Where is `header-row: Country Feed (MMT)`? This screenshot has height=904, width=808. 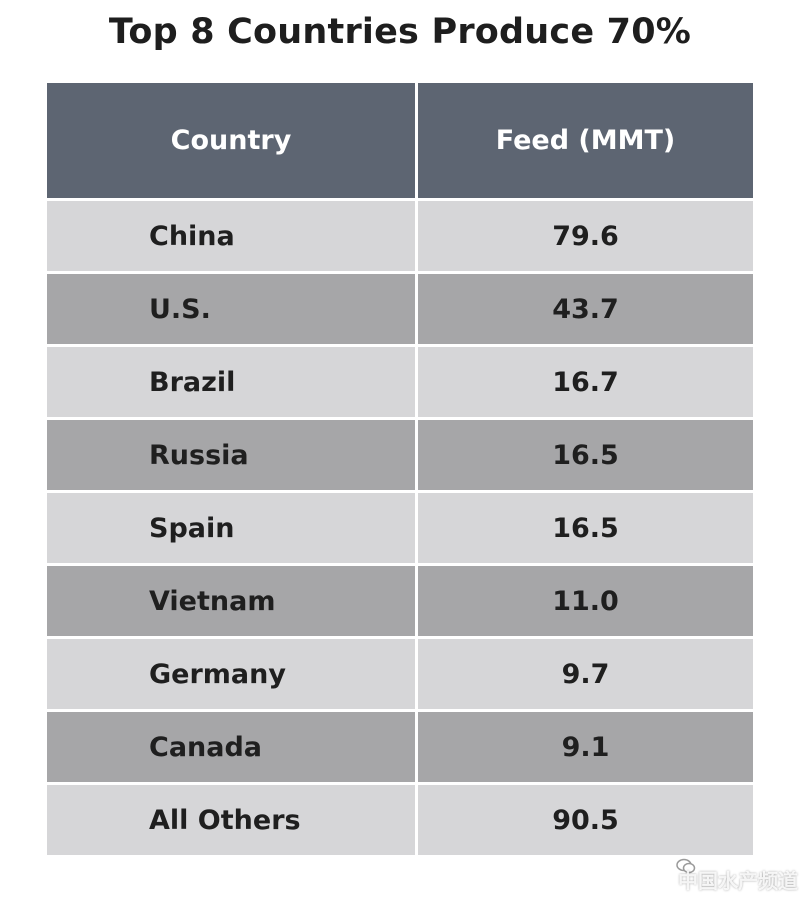 header-row: Country Feed (MMT) is located at coordinates (400, 140).